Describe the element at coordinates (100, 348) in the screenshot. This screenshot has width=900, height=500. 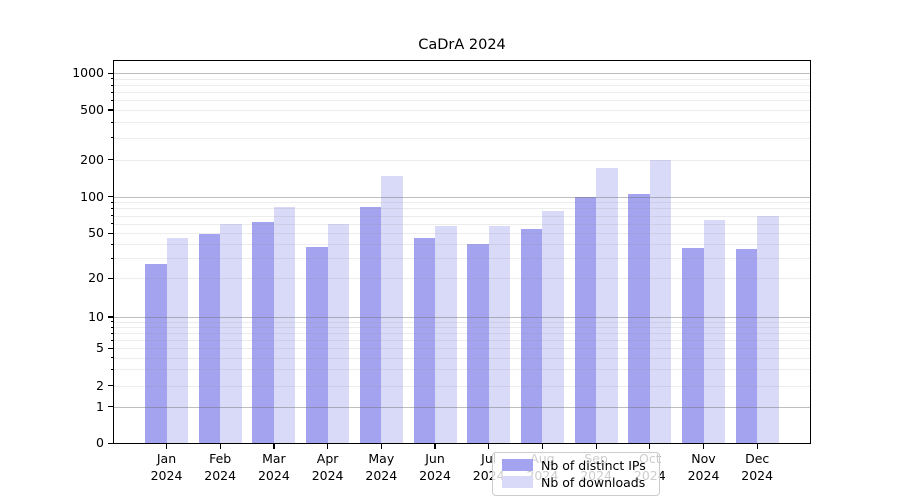
I see `y-tick-label: 5` at that location.